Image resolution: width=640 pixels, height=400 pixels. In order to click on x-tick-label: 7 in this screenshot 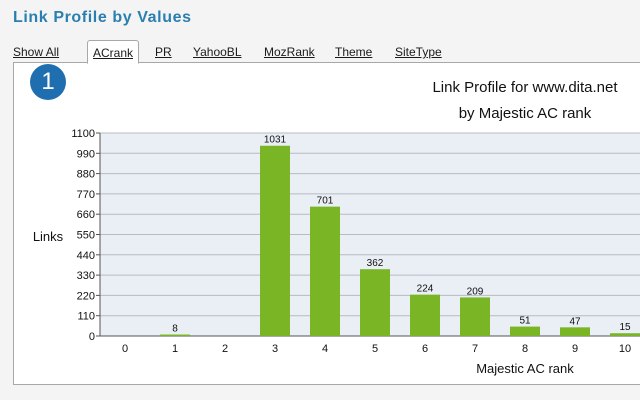, I will do `click(475, 349)`.